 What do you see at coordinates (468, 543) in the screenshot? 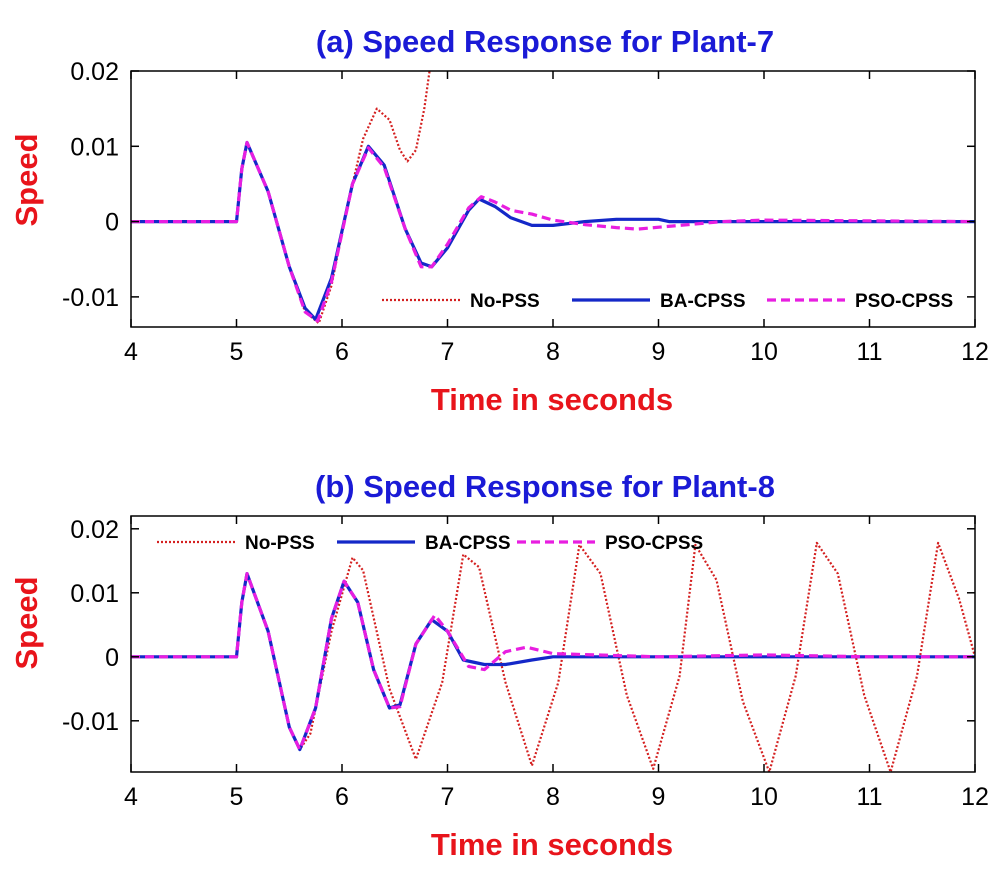
I see `chart-b-legend-label-ba-cpss: BA-CPSS` at bounding box center [468, 543].